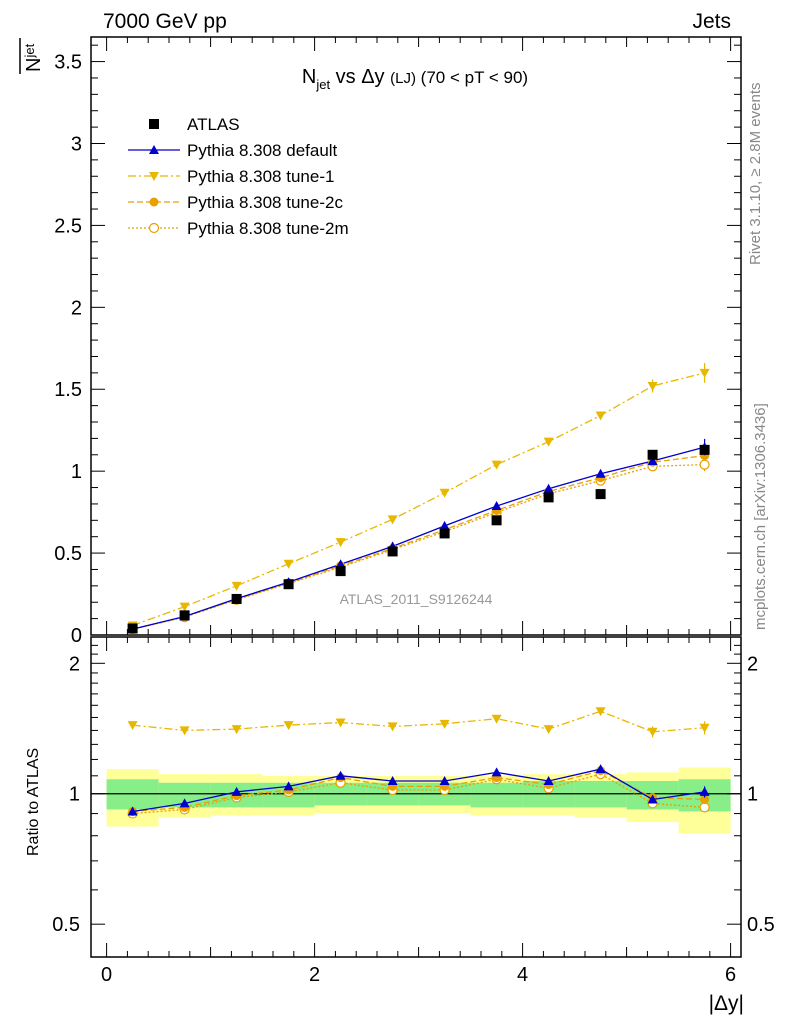 This screenshot has width=786, height=1024. Describe the element at coordinates (262, 150) in the screenshot. I see `legend-label: Pythia 8.308 default` at that location.